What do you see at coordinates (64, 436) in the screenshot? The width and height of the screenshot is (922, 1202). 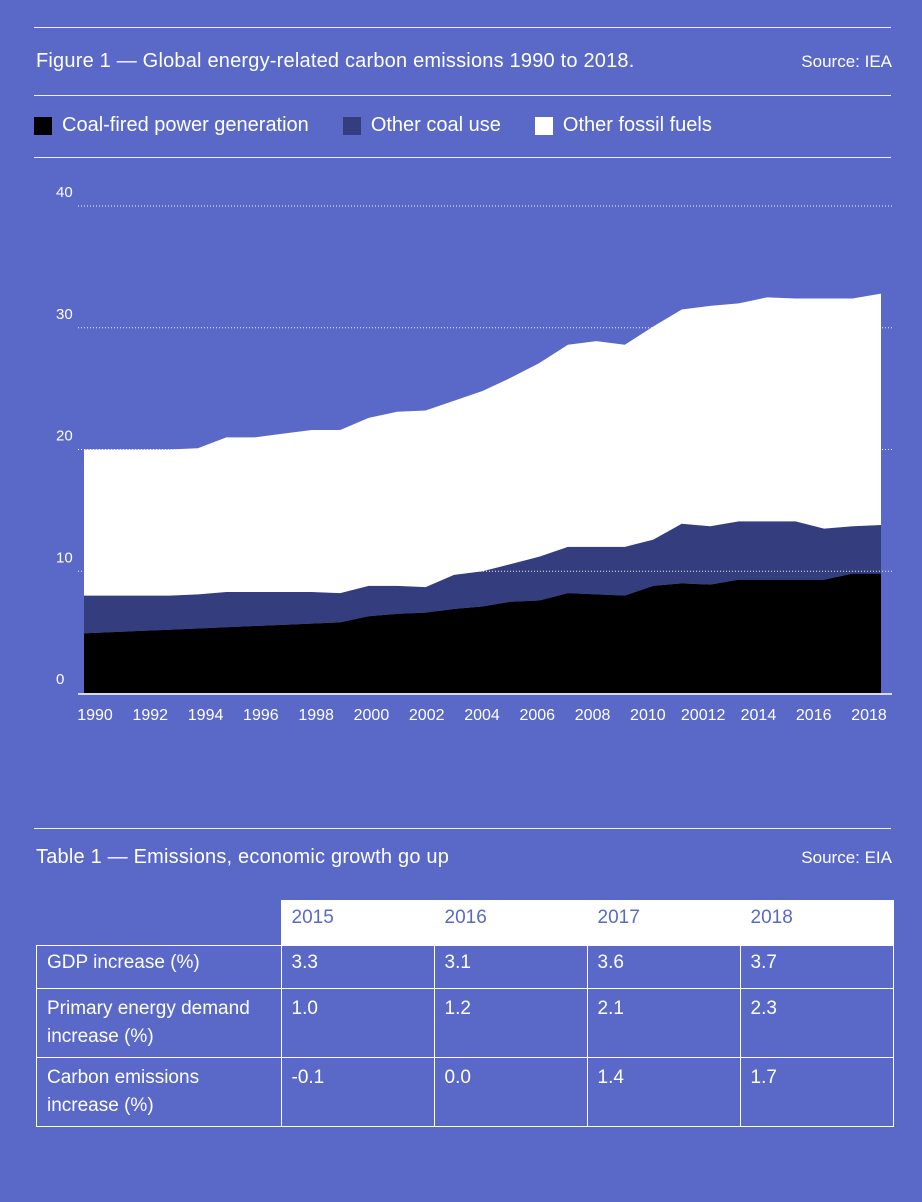 I see `y-tick-label: 20` at bounding box center [64, 436].